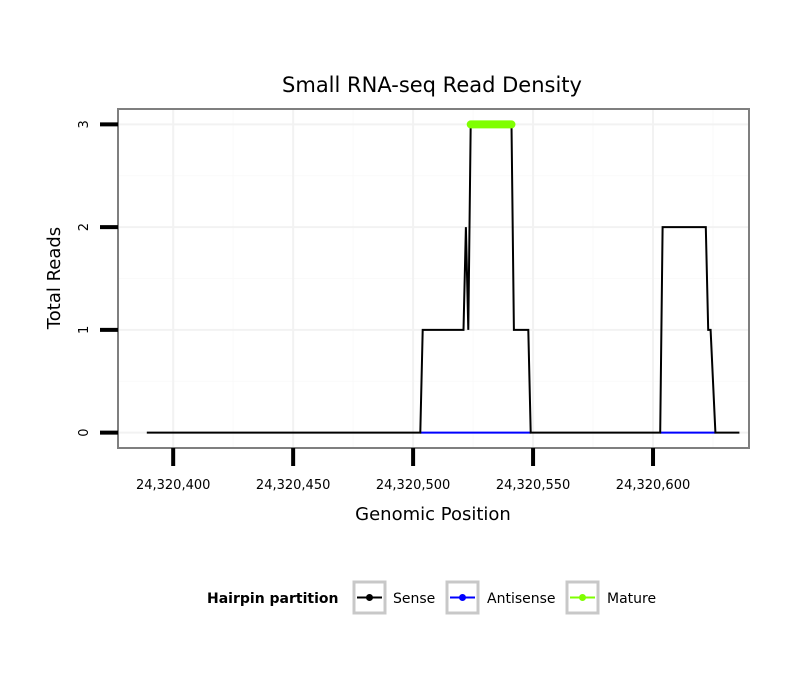 The width and height of the screenshot is (810, 690). I want to click on x-tick-label: 24,320,600, so click(653, 485).